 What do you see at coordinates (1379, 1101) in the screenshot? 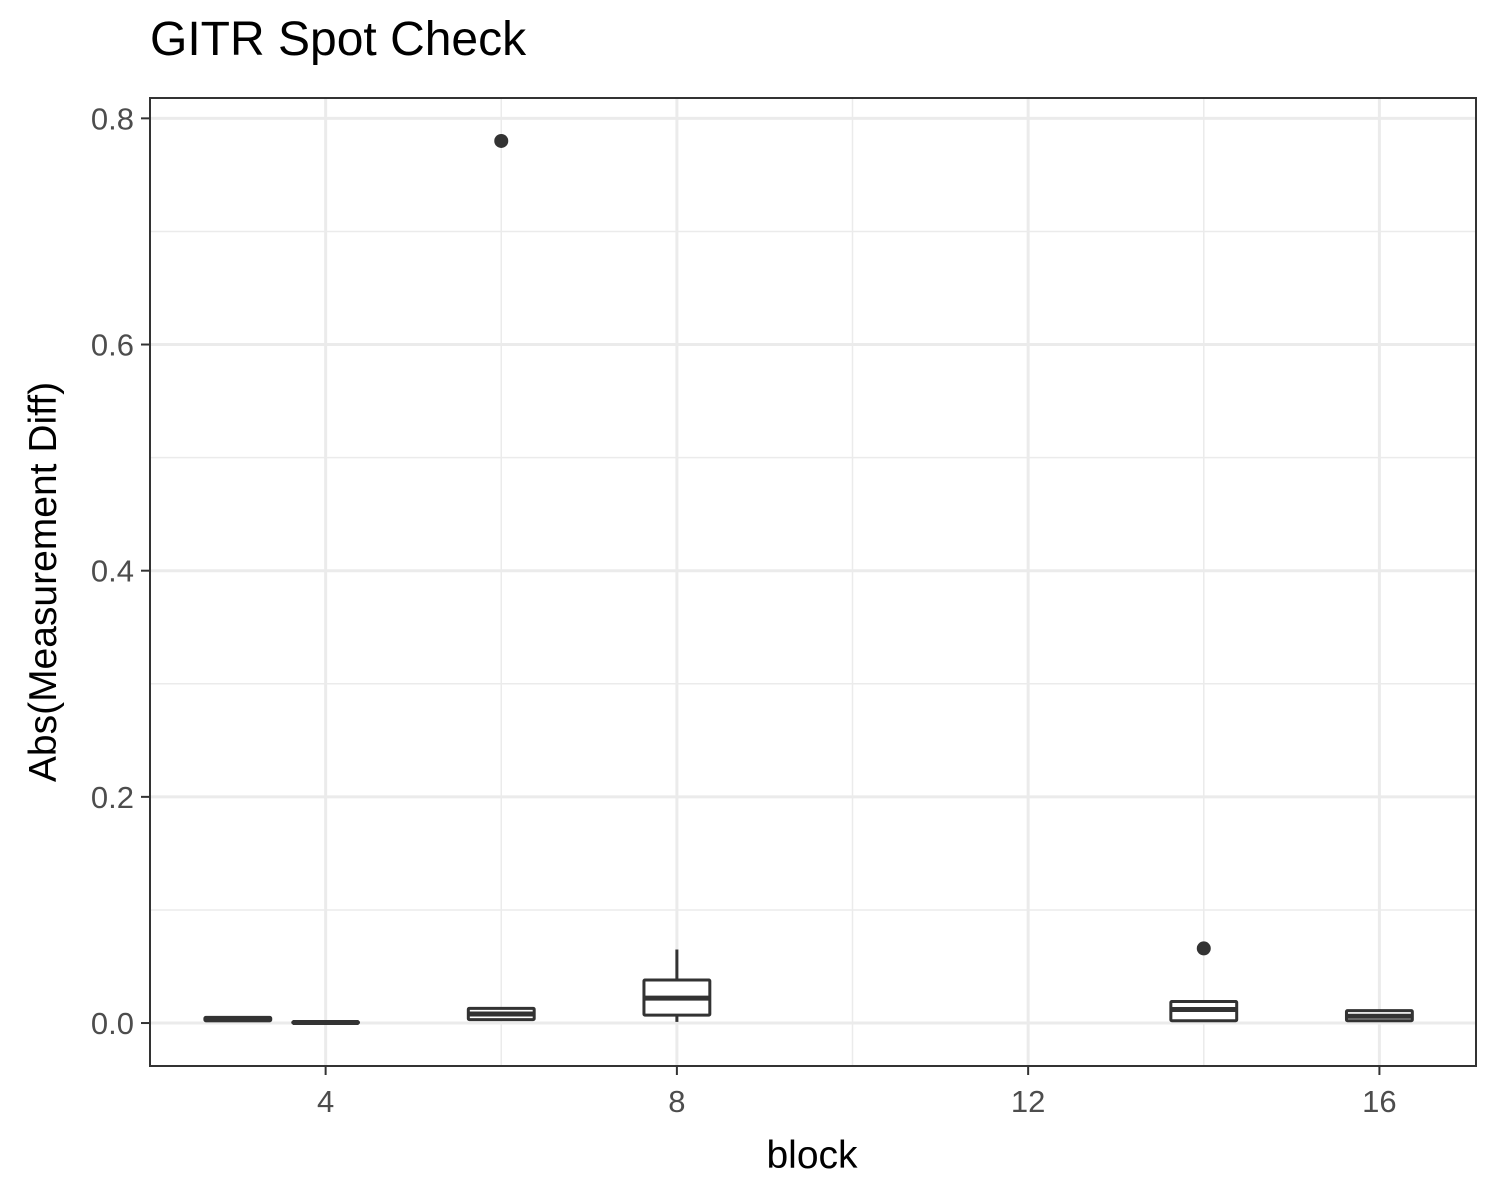
I see `x-tick-label: 16` at bounding box center [1379, 1101].